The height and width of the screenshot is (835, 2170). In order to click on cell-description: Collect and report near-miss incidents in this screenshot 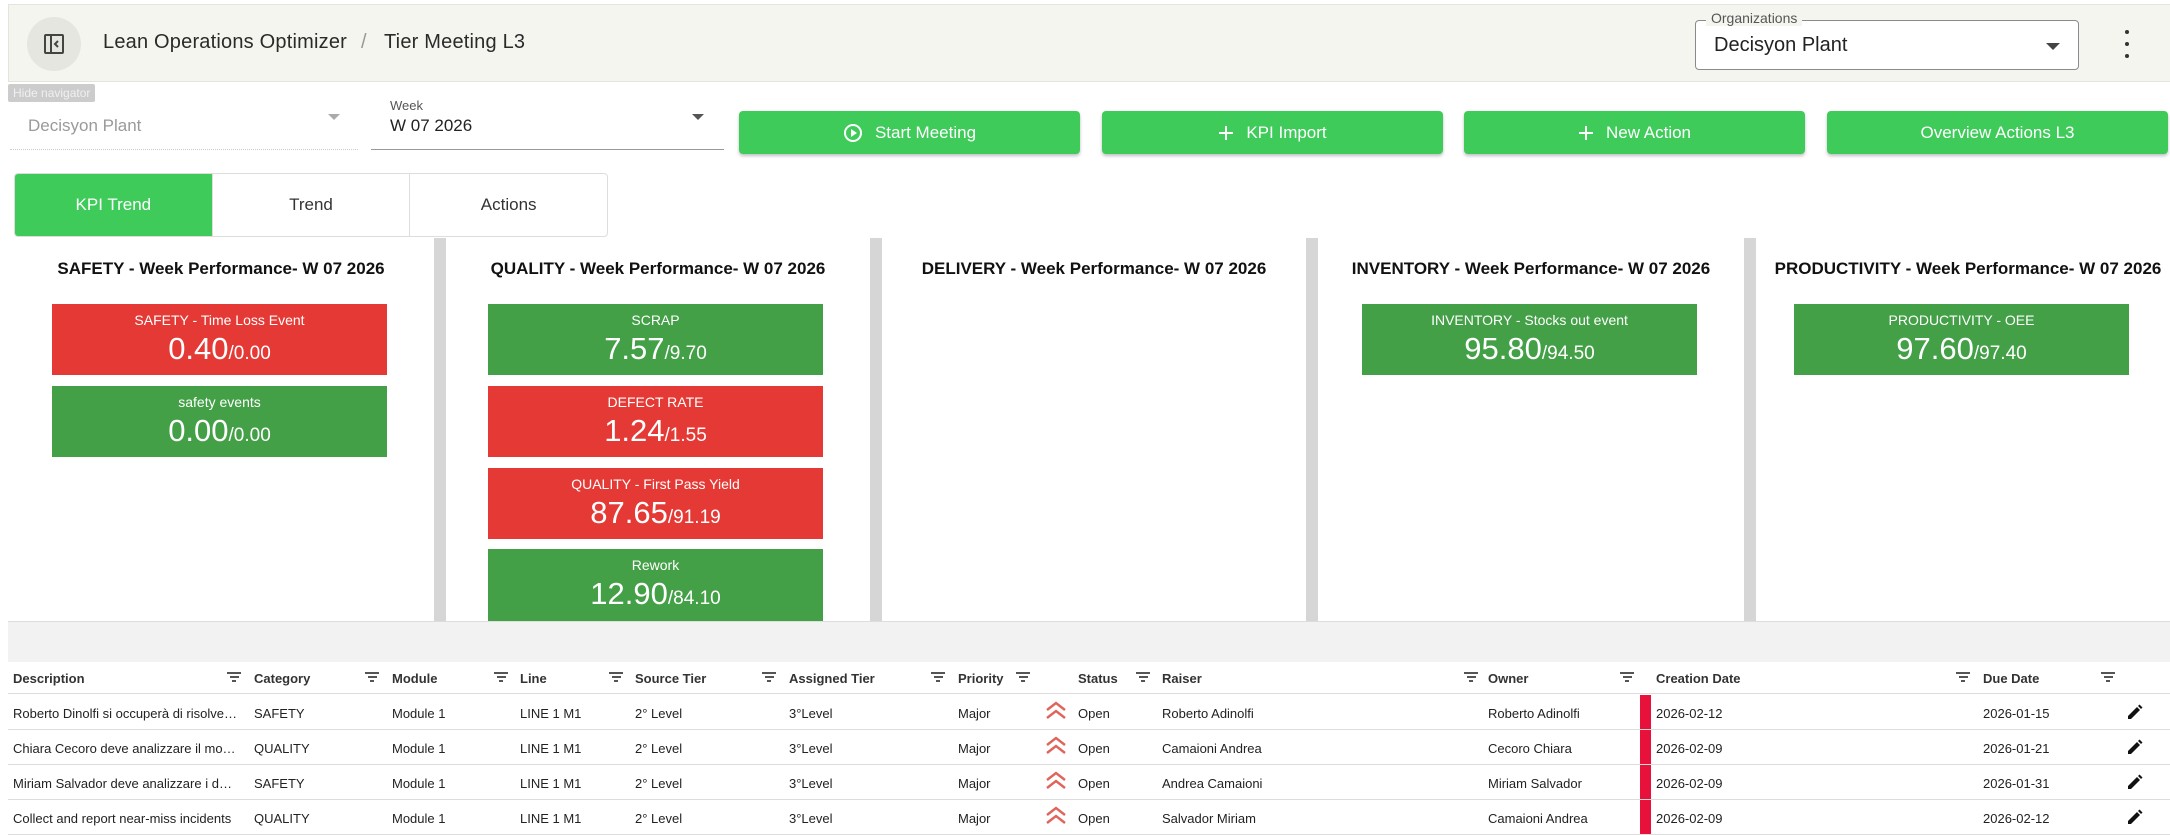, I will do `click(122, 818)`.